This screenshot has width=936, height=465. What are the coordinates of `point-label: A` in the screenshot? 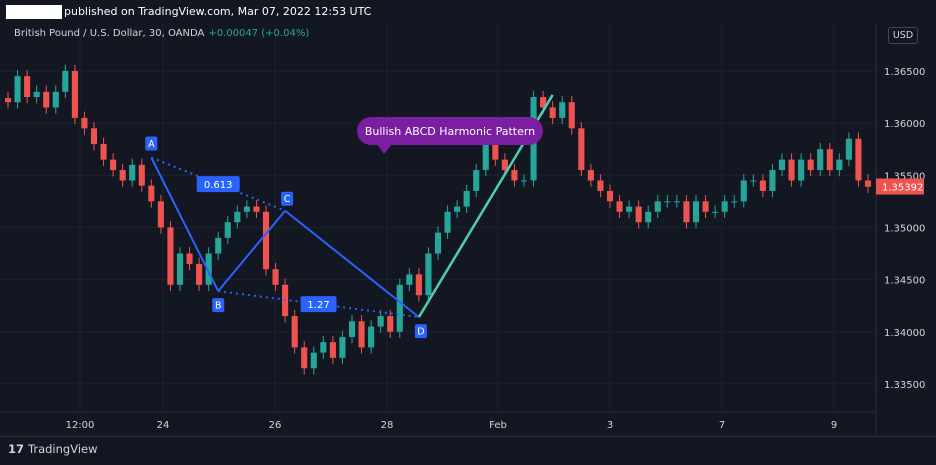 It's located at (151, 144).